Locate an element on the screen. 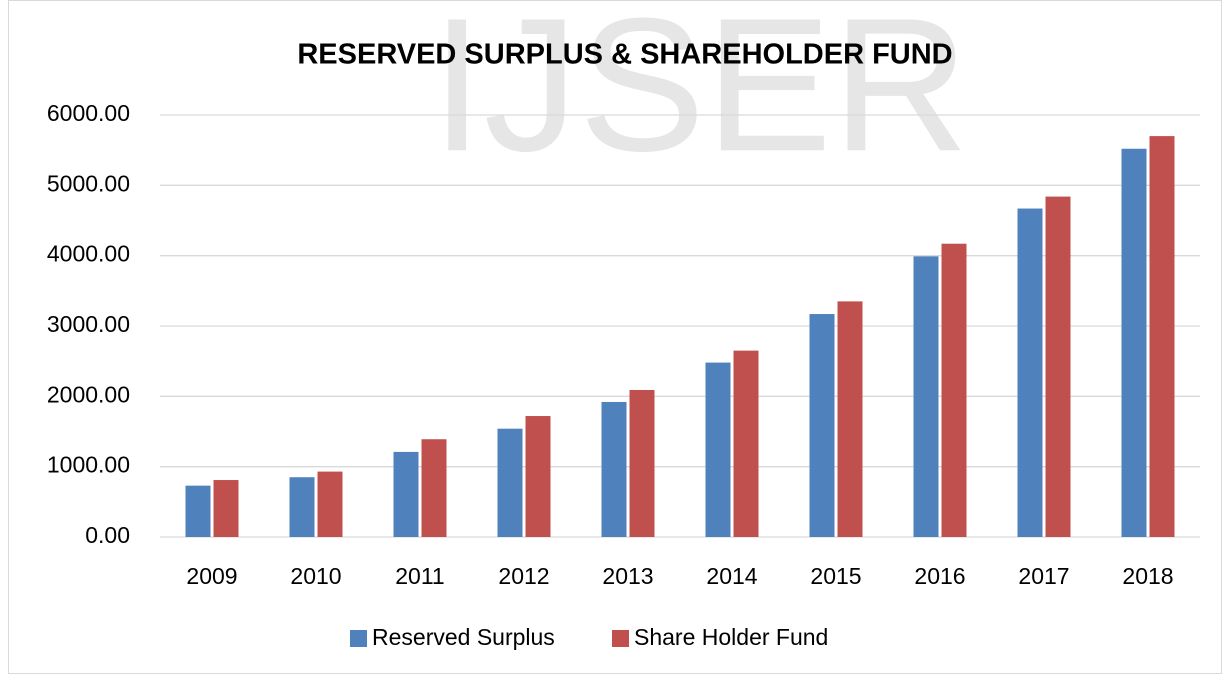 This screenshot has width=1223, height=675. y-tick-label: 1000.00 is located at coordinates (88, 465).